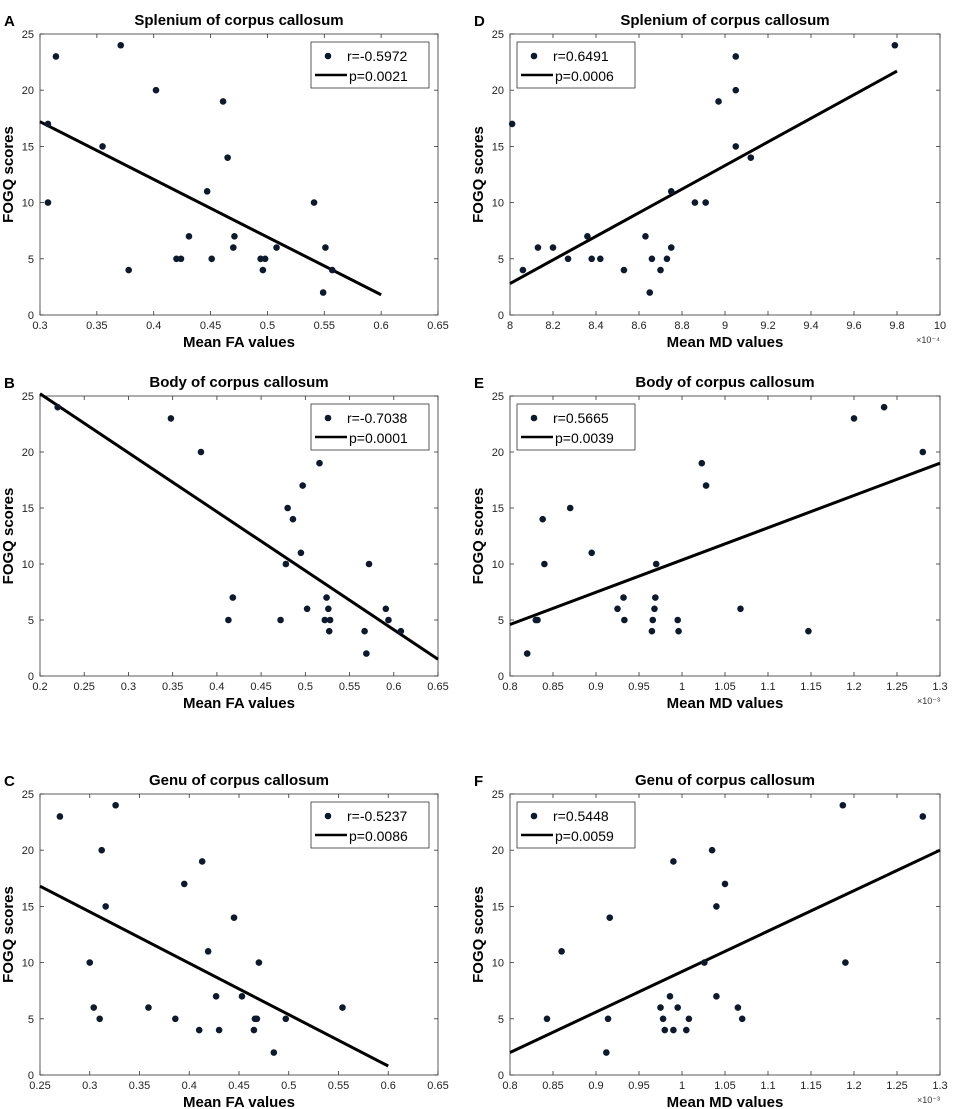 The width and height of the screenshot is (957, 1109). I want to click on legend-r: r=-0.7038, so click(377, 418).